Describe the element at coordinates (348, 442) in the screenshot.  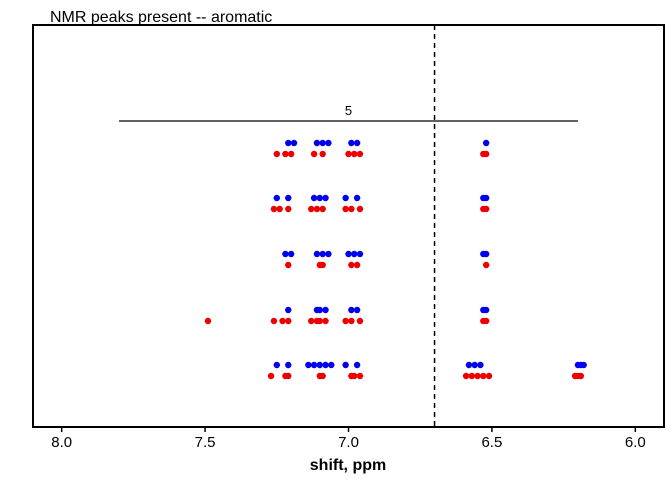
I see `x-tick-label-3: 7.0` at that location.